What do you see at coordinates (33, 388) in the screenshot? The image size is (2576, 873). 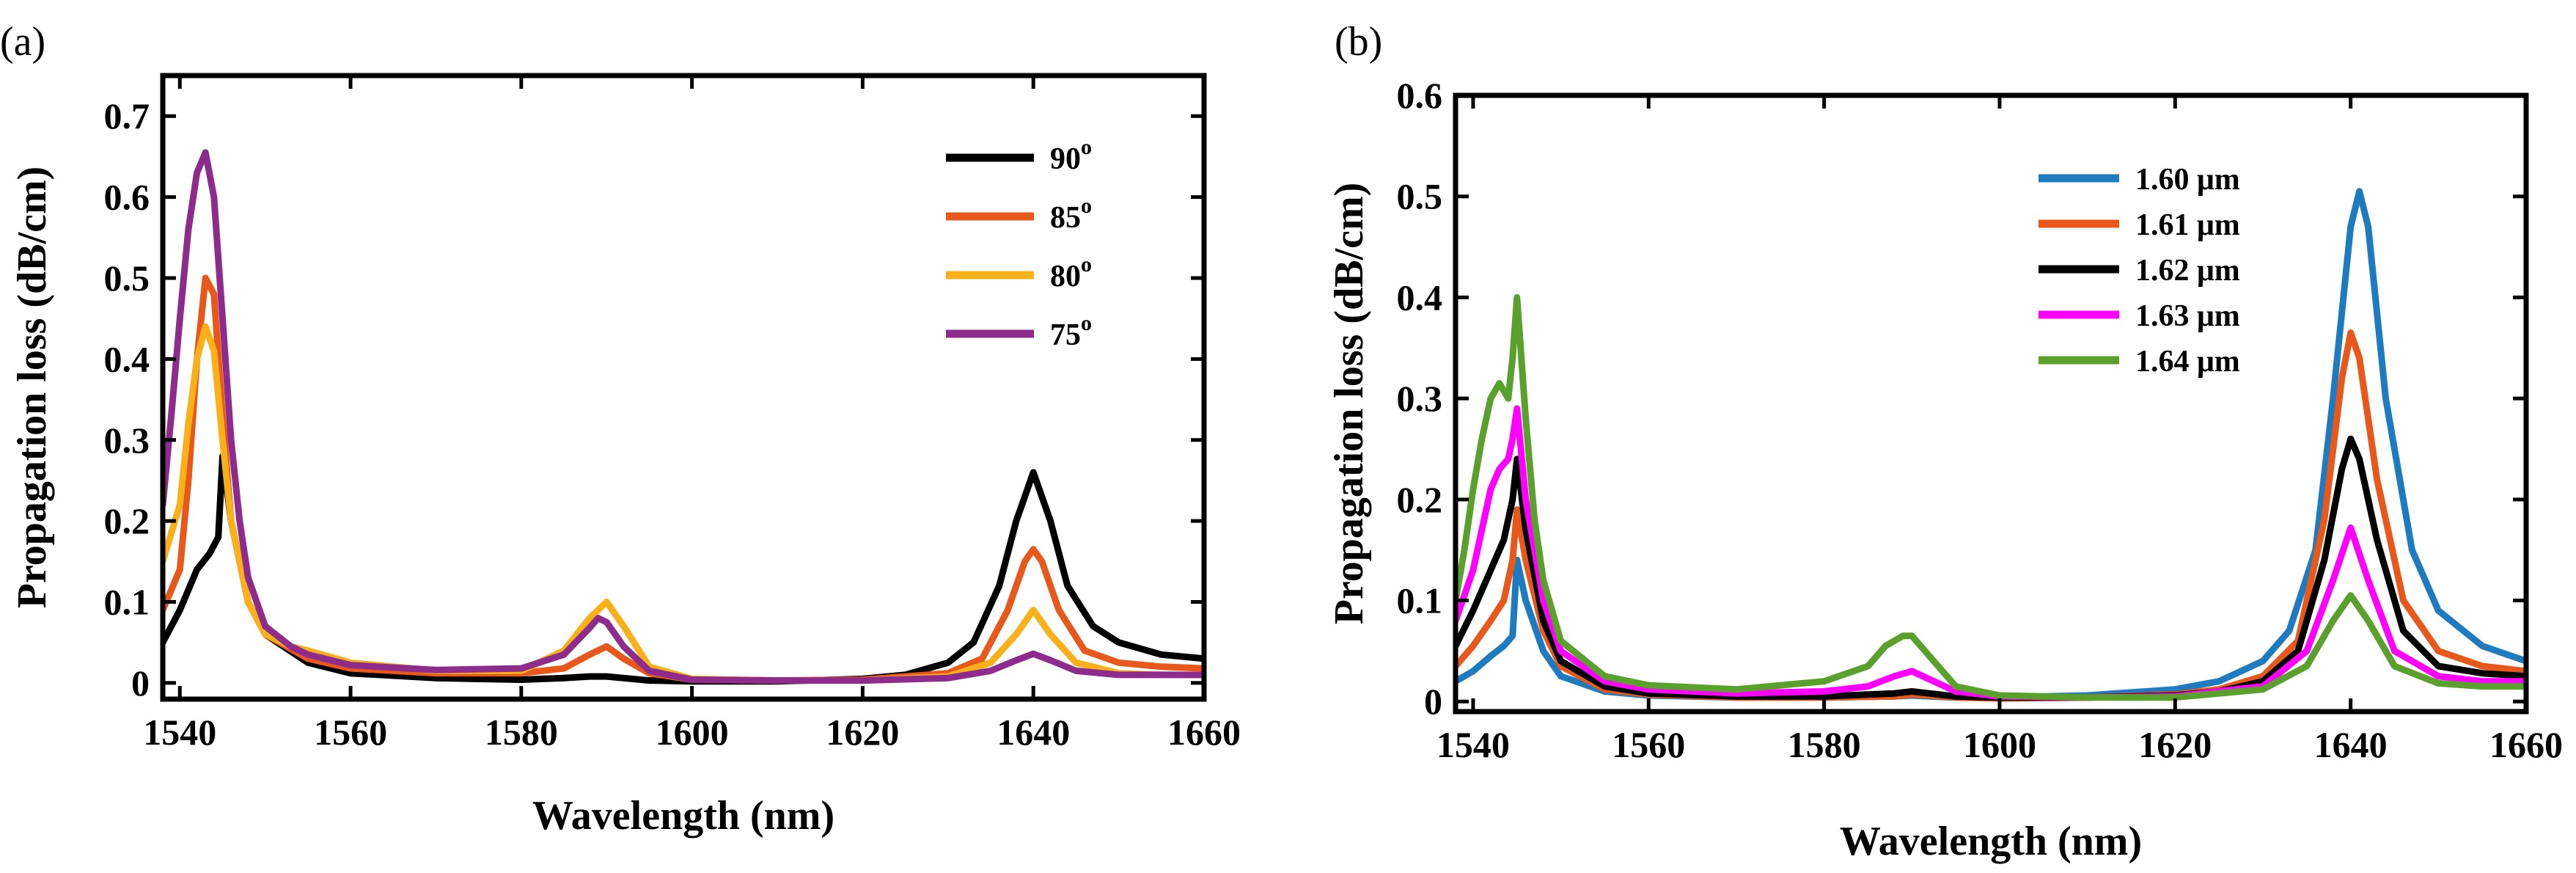 I see `y-axis-title-a: Propagation loss (dB/cm)` at bounding box center [33, 388].